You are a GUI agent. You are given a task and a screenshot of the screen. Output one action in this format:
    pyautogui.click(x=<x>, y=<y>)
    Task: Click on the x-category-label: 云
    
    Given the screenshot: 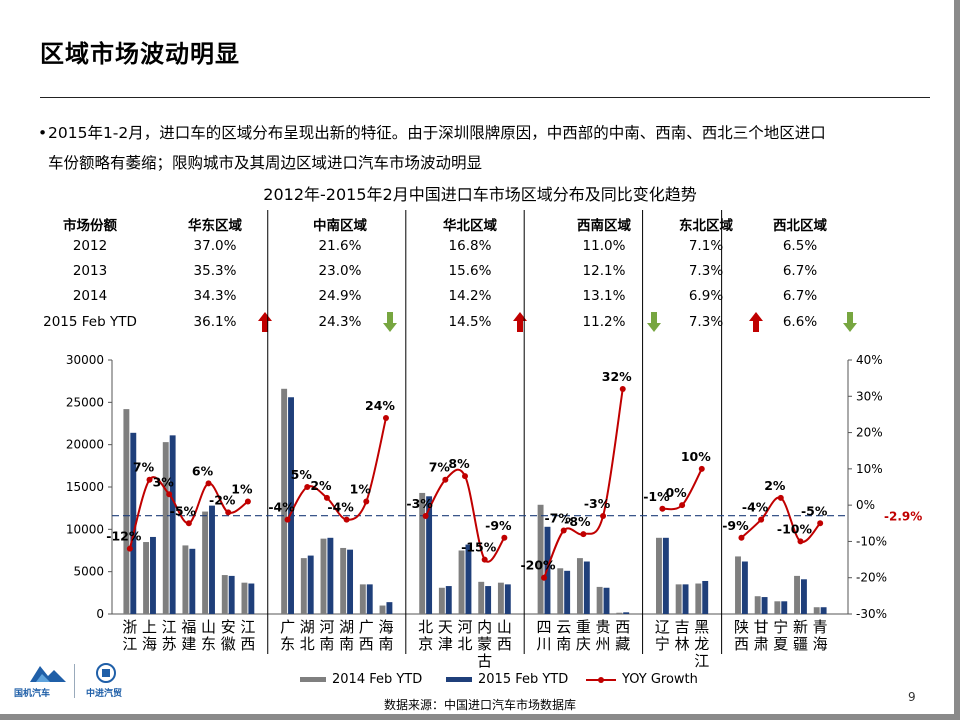 What is the action you would take?
    pyautogui.click(x=563, y=627)
    